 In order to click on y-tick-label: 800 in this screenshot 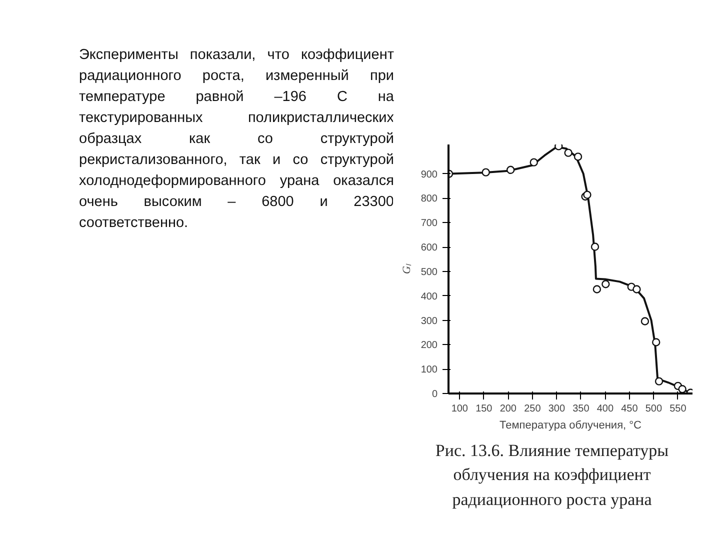, I will do `click(429, 199)`.